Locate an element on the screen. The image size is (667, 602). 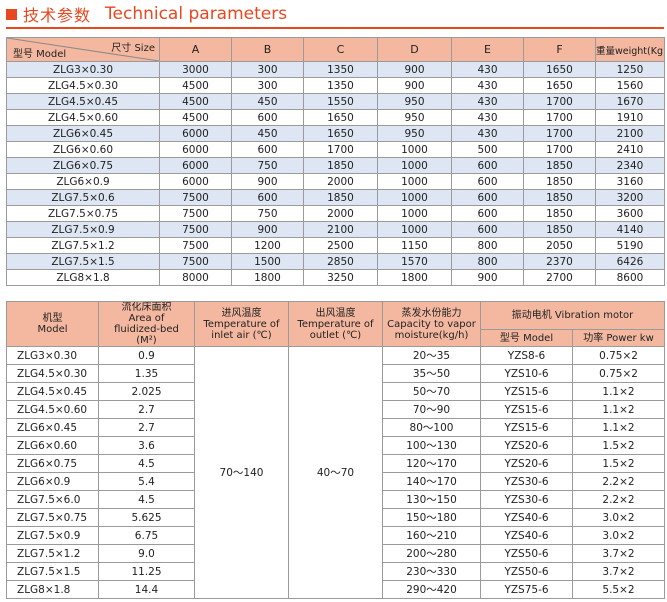
col-header: A is located at coordinates (195, 49).